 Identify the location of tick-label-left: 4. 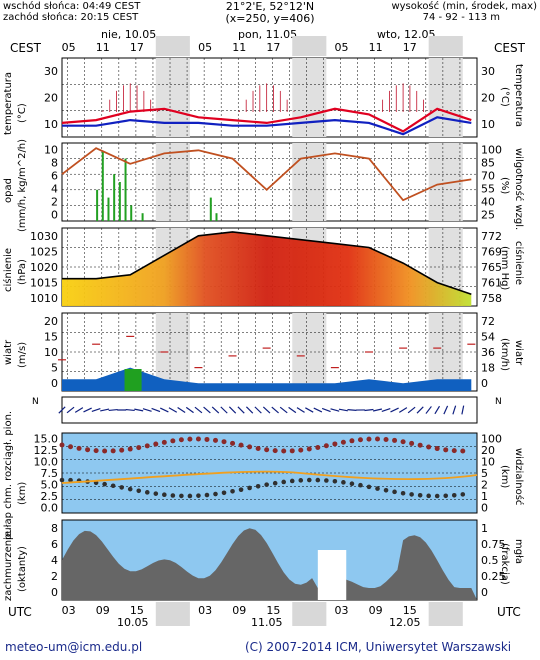
(54, 189).